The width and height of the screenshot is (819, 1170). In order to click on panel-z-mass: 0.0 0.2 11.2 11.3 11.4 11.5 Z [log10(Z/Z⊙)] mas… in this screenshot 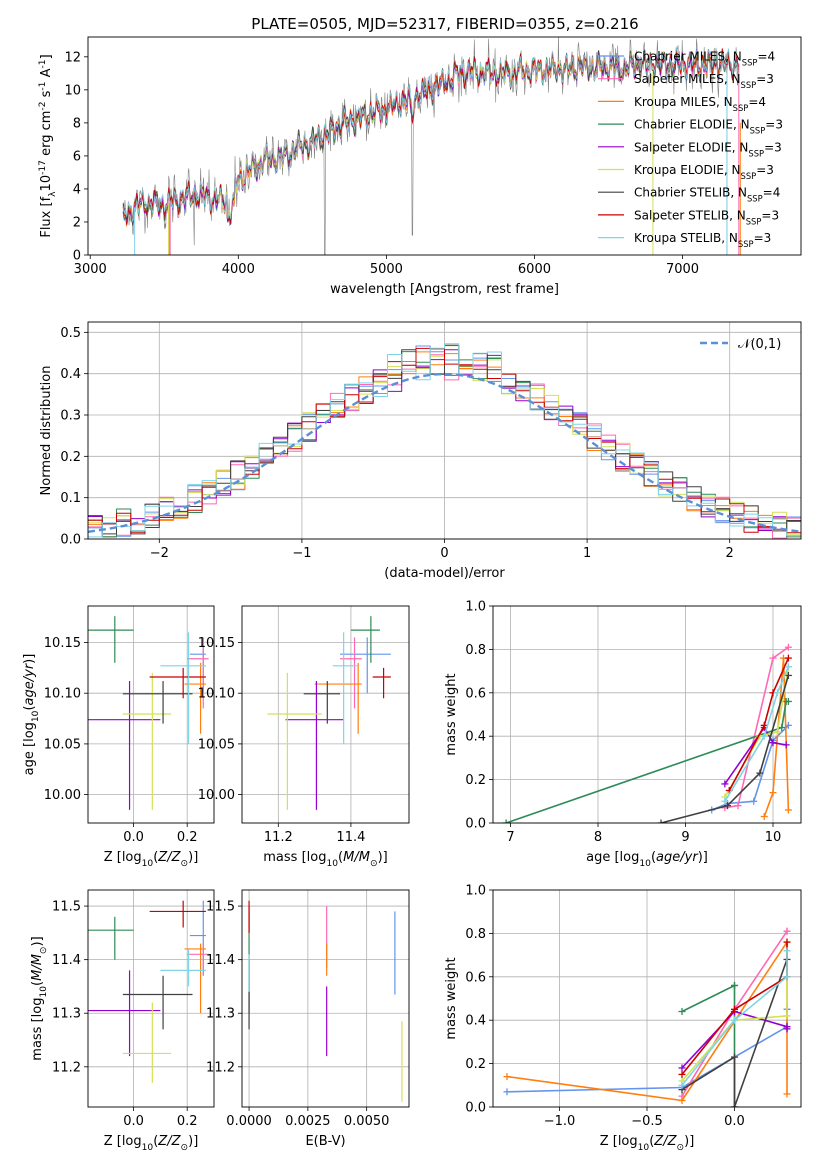, I will do `click(122, 1021)`.